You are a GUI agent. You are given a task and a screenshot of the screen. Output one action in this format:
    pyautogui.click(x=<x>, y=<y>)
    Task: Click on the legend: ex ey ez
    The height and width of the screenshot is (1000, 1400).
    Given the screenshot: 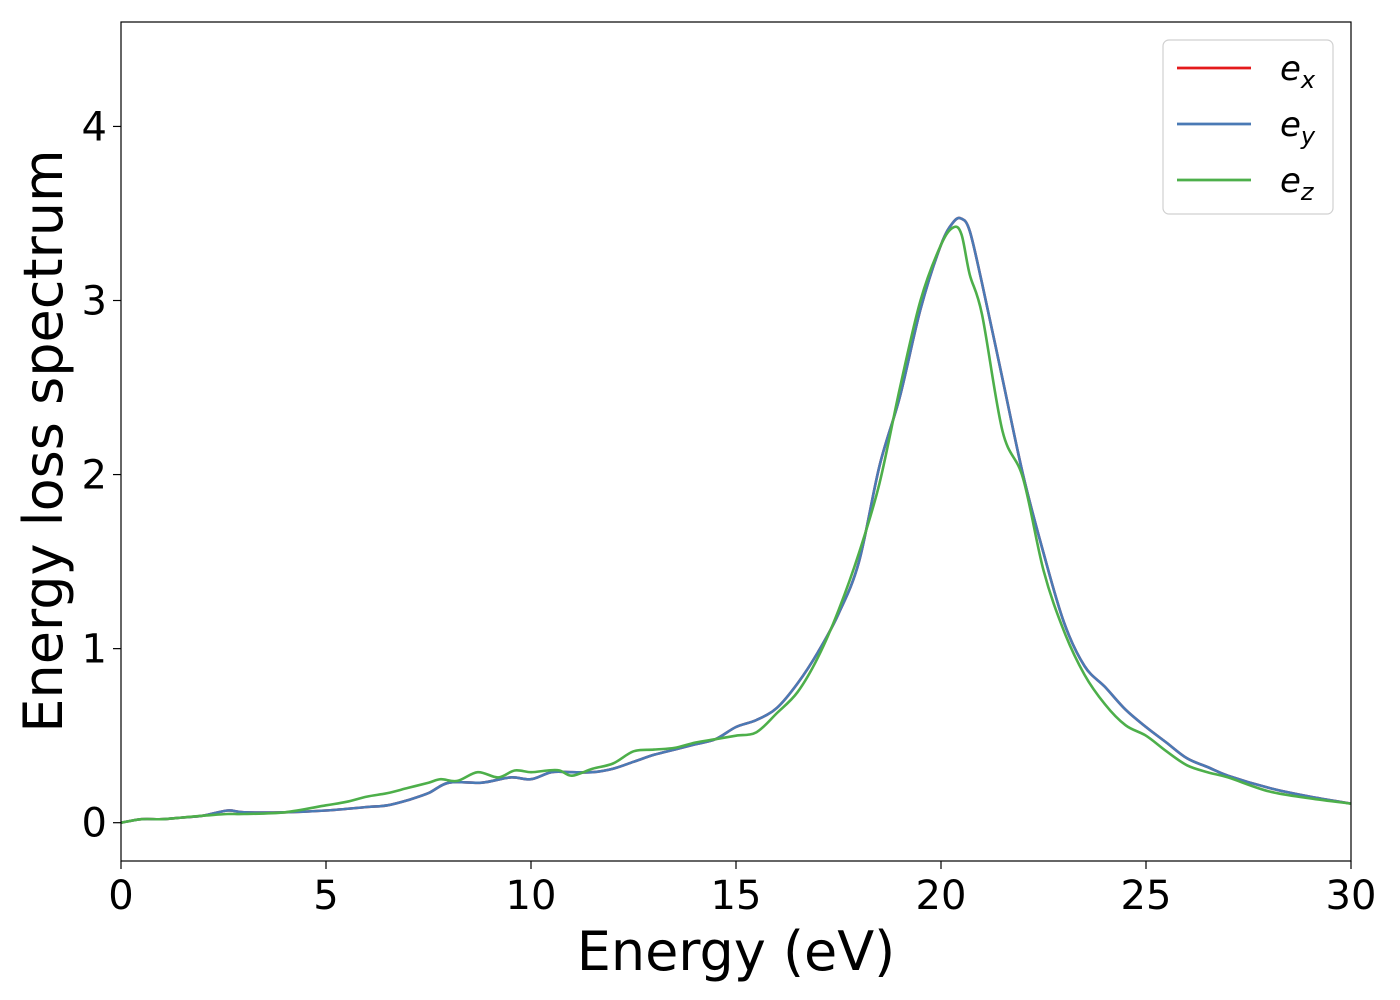 What is the action you would take?
    pyautogui.click(x=1248, y=127)
    